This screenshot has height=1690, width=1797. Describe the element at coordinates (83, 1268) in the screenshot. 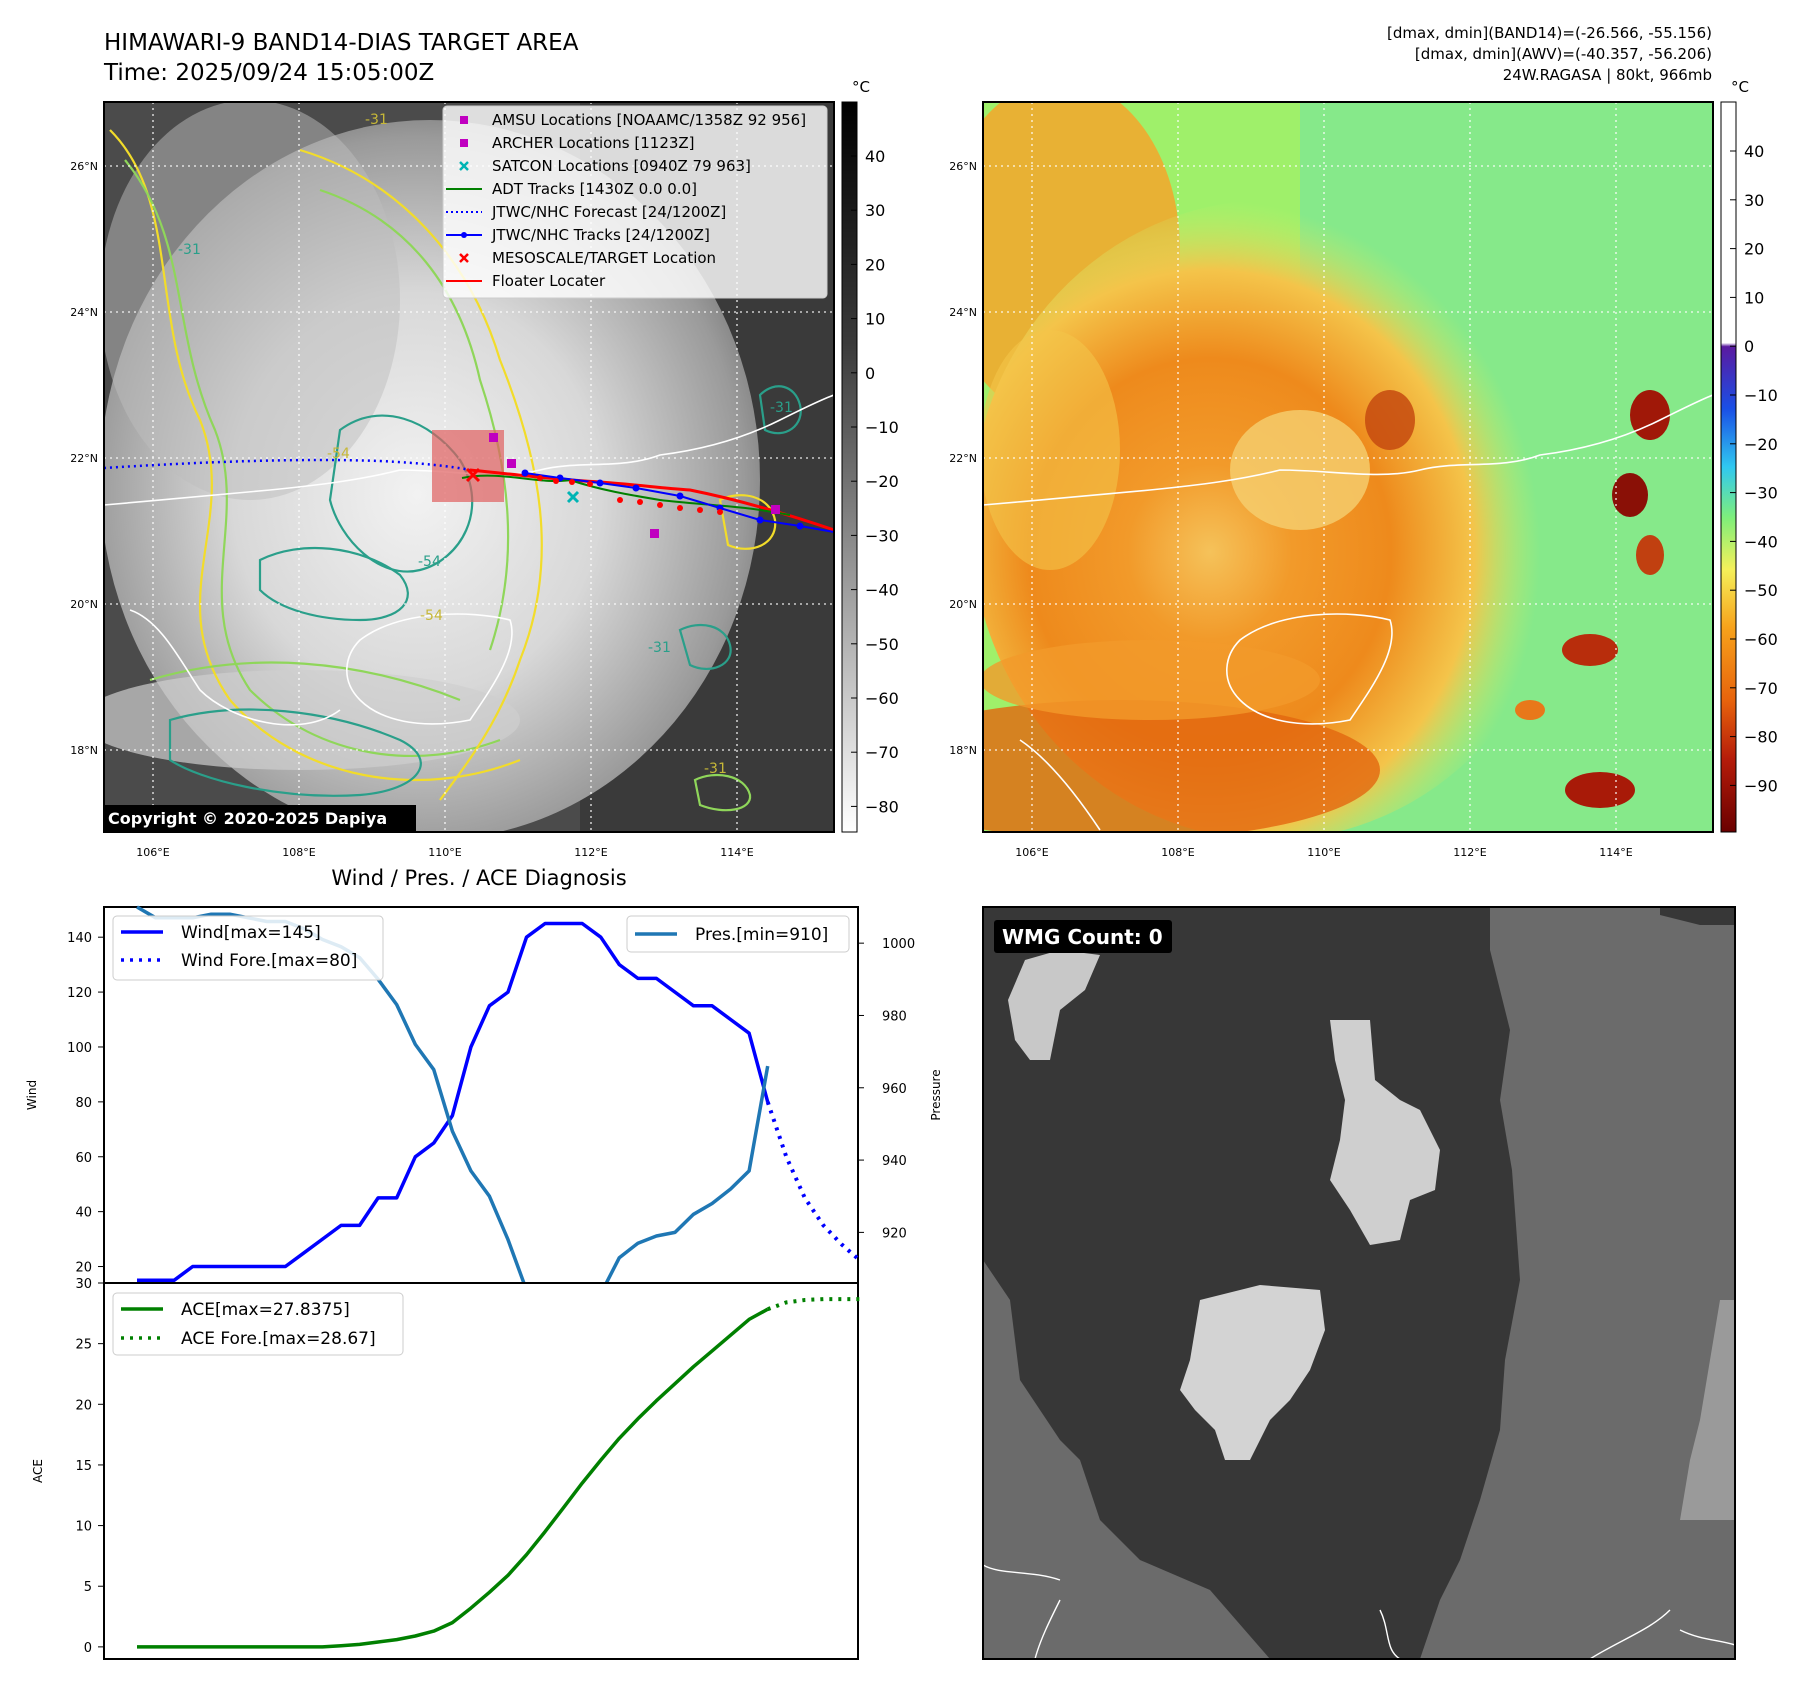

I see `wind-tick-label: 20` at that location.